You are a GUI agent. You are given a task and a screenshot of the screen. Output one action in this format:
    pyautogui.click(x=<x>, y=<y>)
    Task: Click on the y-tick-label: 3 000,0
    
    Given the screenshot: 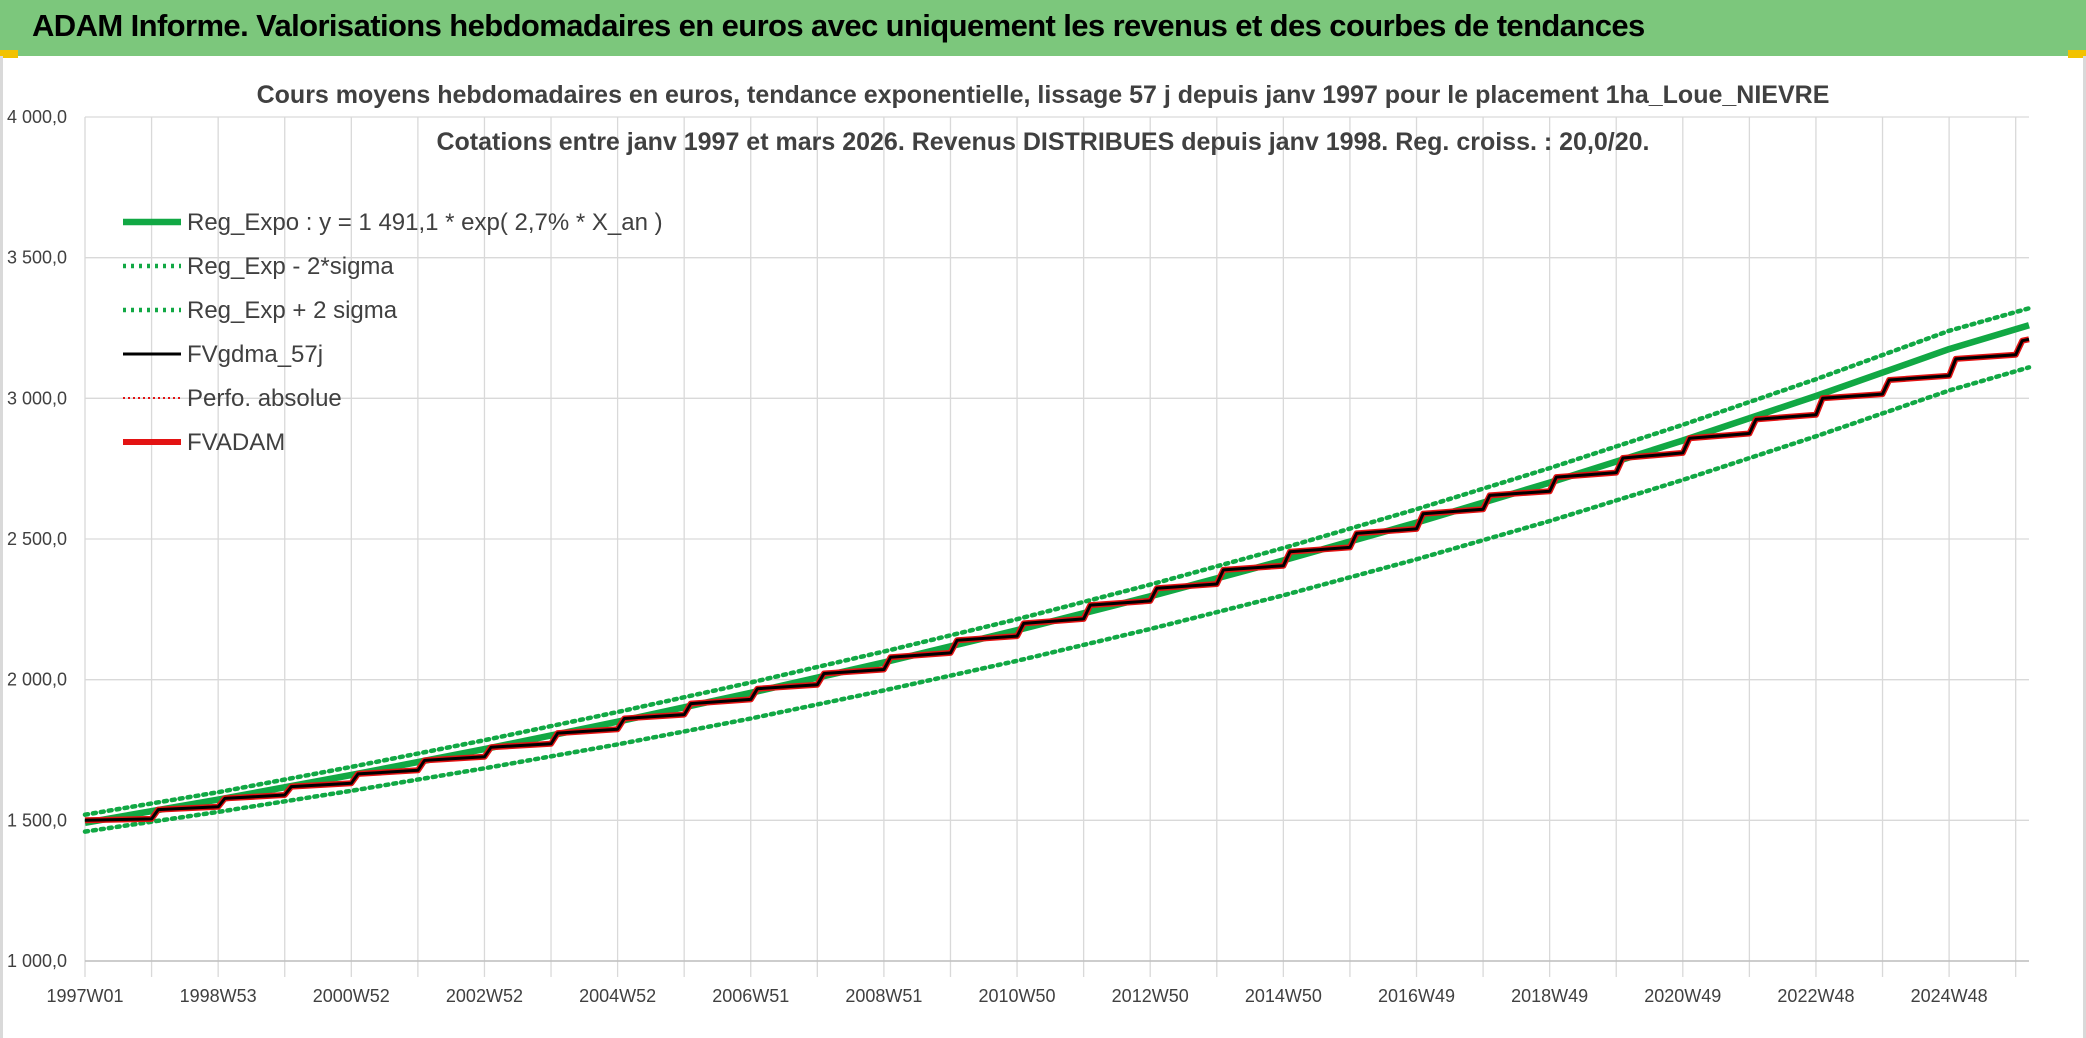 What is the action you would take?
    pyautogui.click(x=37, y=398)
    